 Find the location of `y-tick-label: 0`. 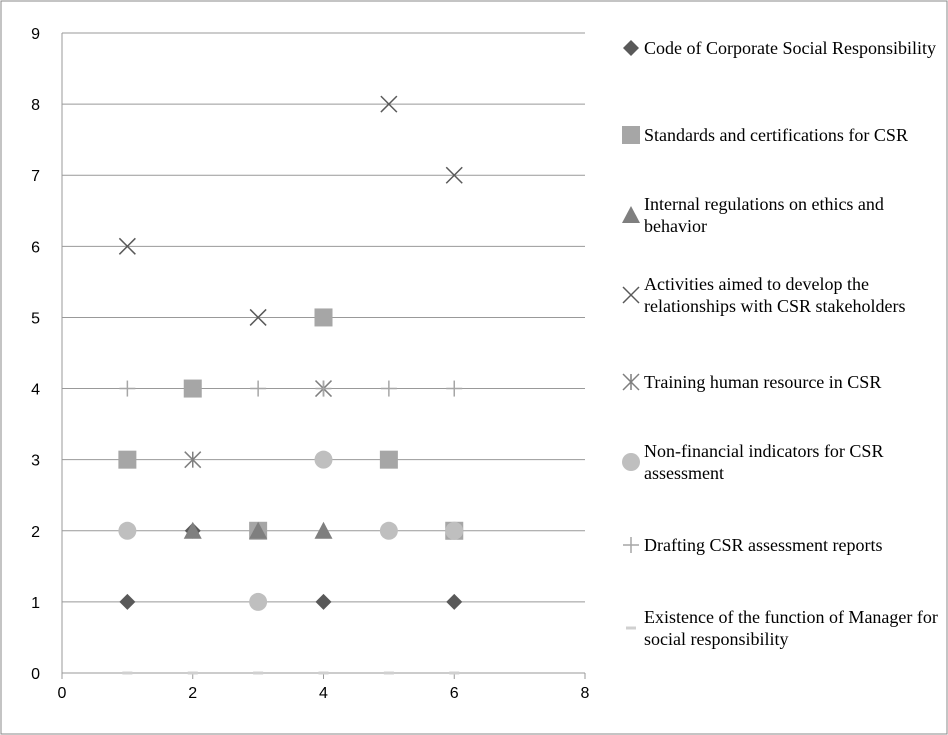

y-tick-label: 0 is located at coordinates (35, 674).